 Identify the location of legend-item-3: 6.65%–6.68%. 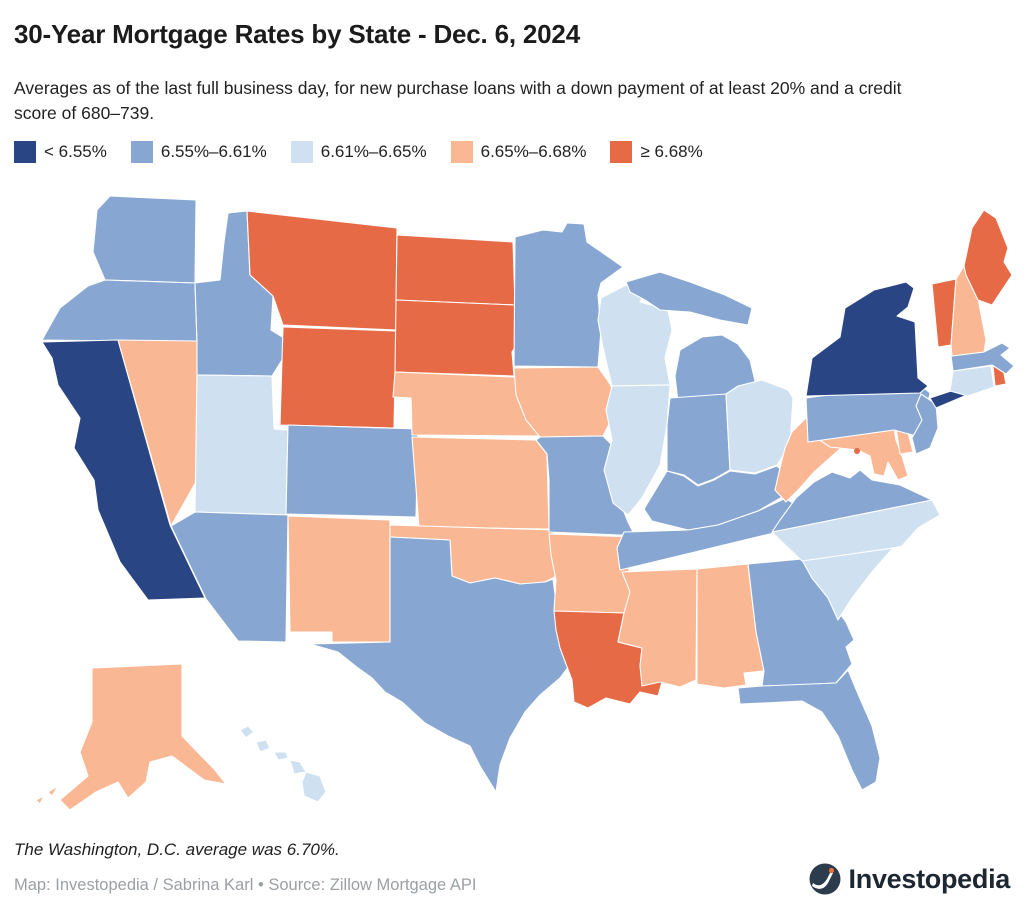
(518, 152).